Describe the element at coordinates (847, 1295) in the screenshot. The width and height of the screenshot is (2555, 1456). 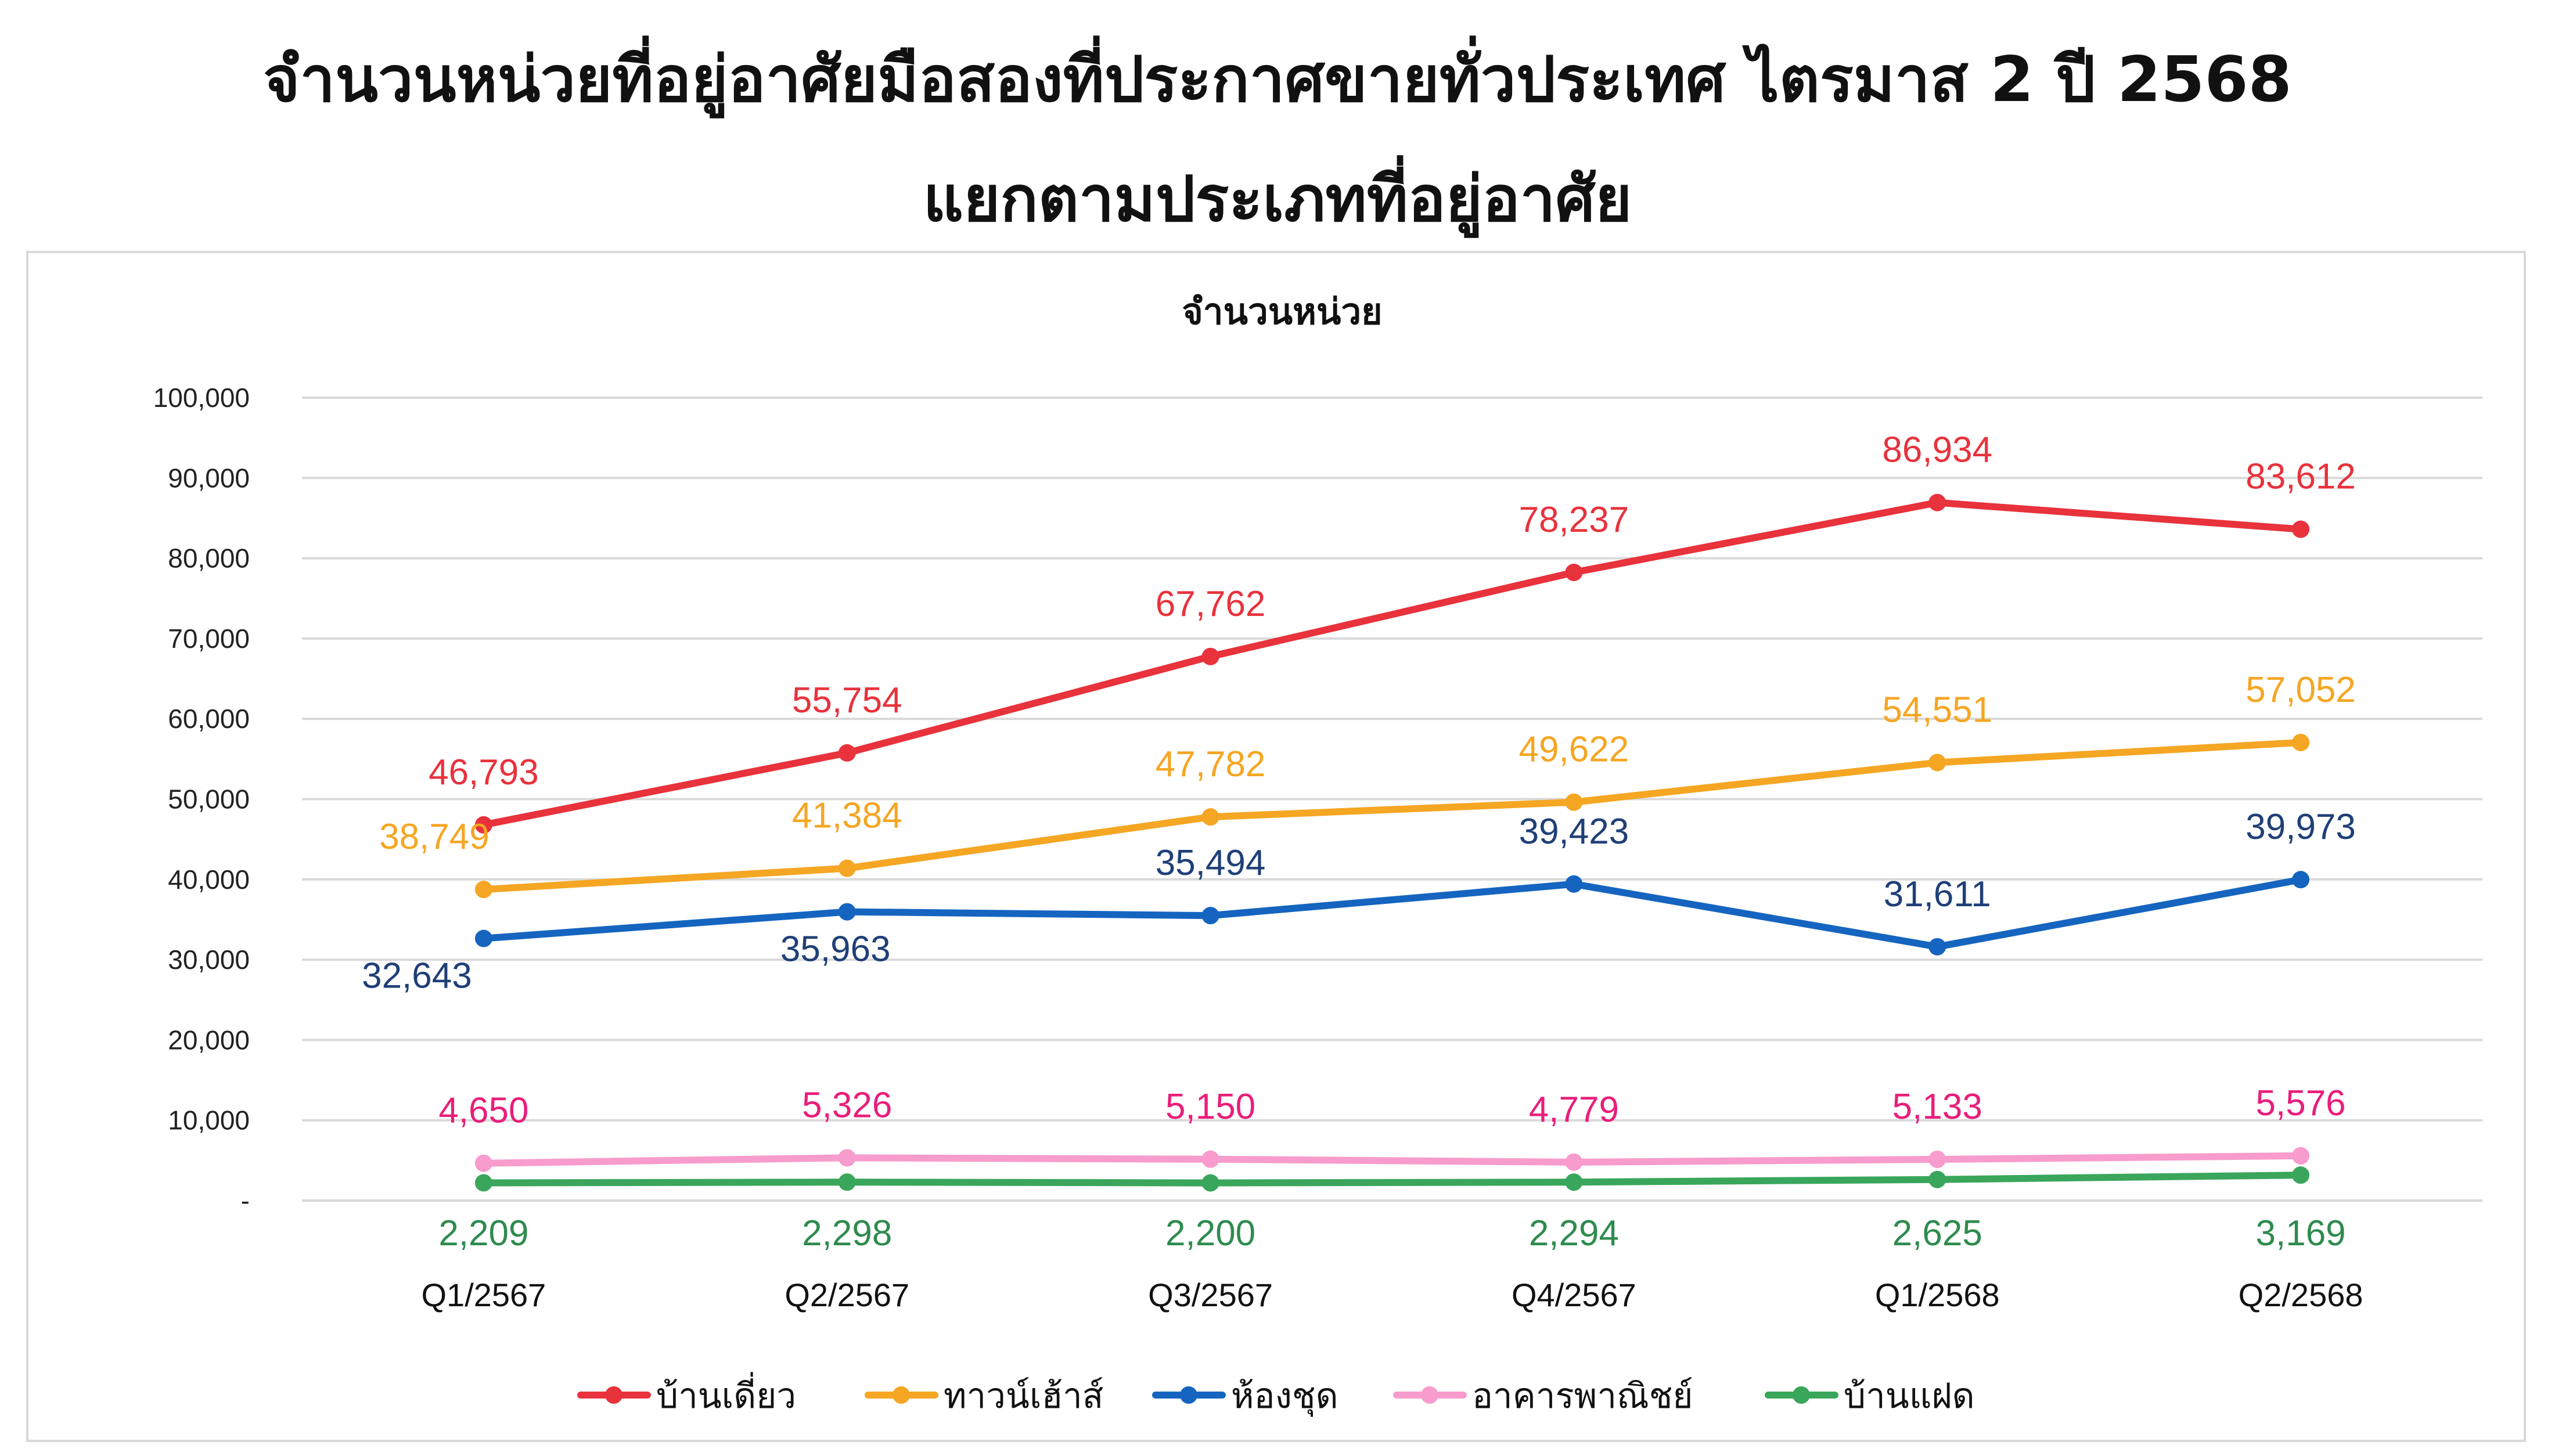
I see `x-tick-label: Q2/2567` at that location.